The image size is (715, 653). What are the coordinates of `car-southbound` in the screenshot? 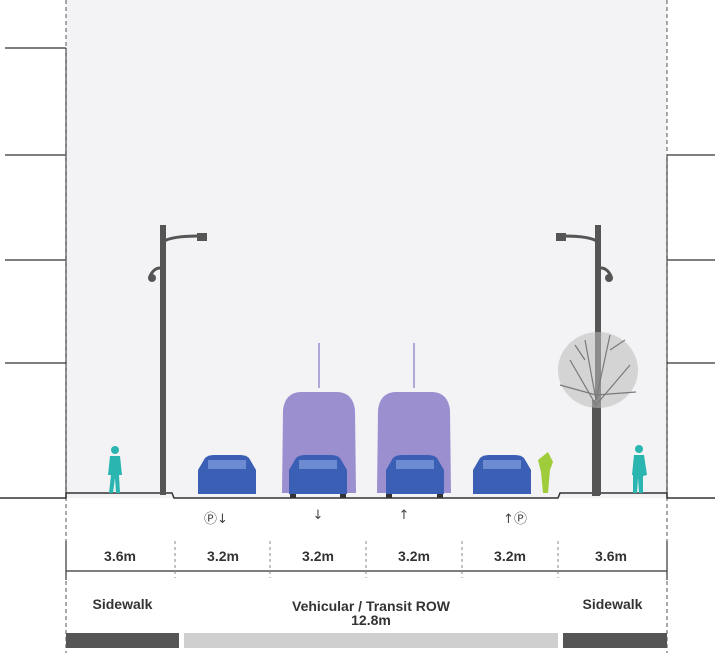 It's located at (318, 474).